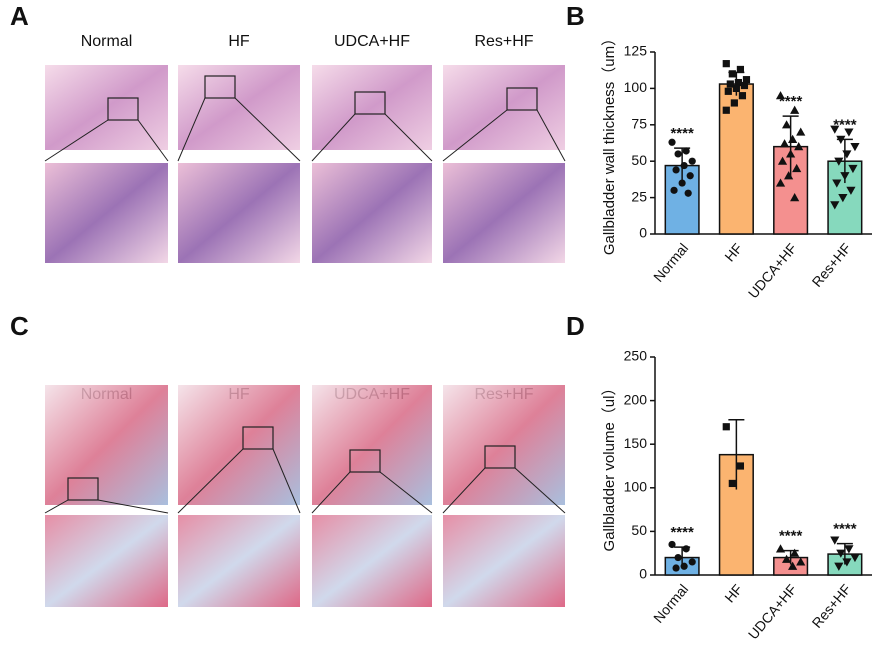  I want to click on y-tick-label: 250, so click(636, 356).